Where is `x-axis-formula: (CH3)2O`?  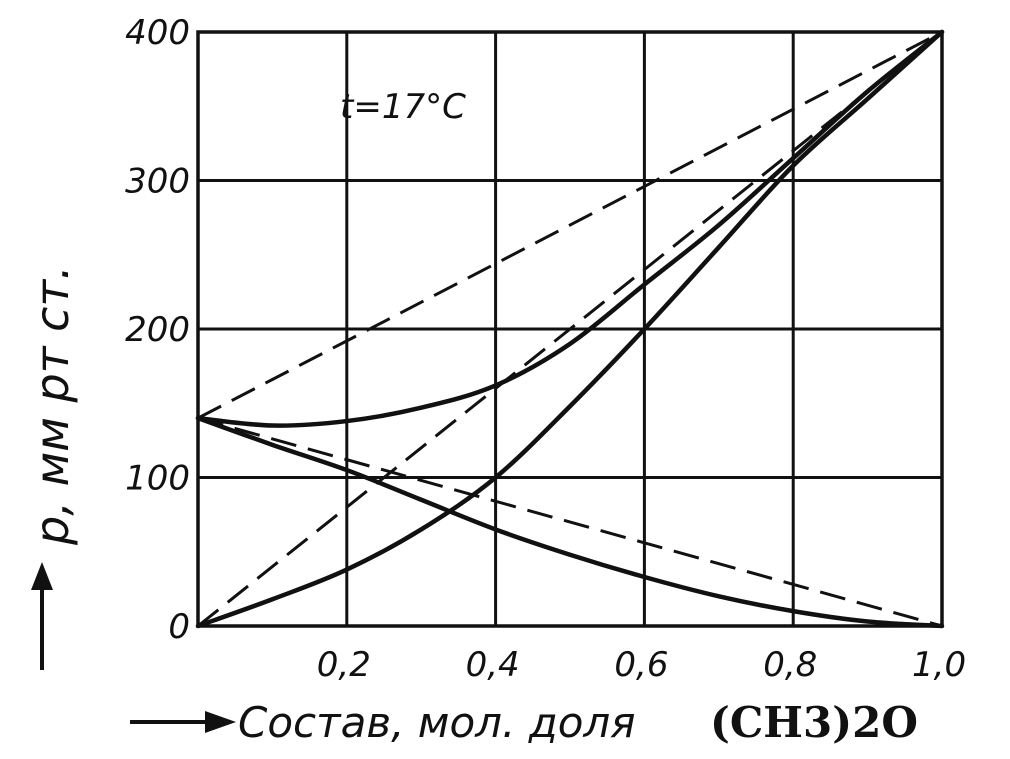 x-axis-formula: (CH3)2O is located at coordinates (814, 722).